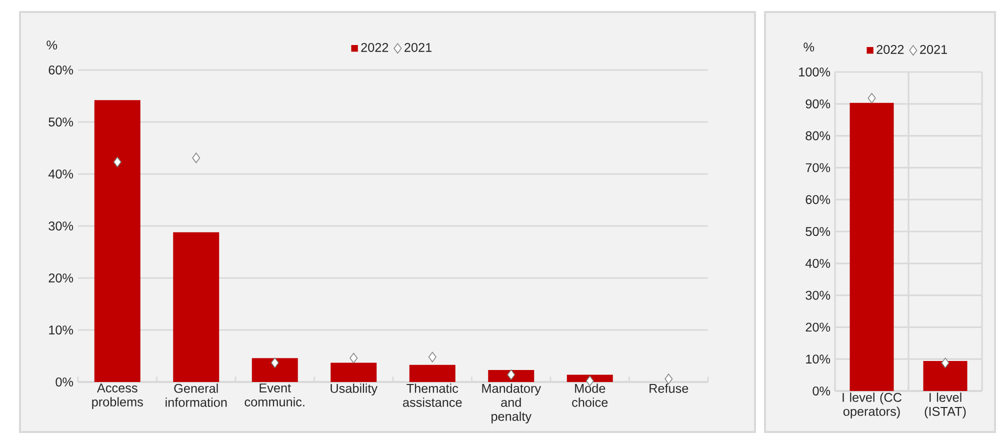  What do you see at coordinates (818, 167) in the screenshot?
I see `y-tick-label: 70%` at bounding box center [818, 167].